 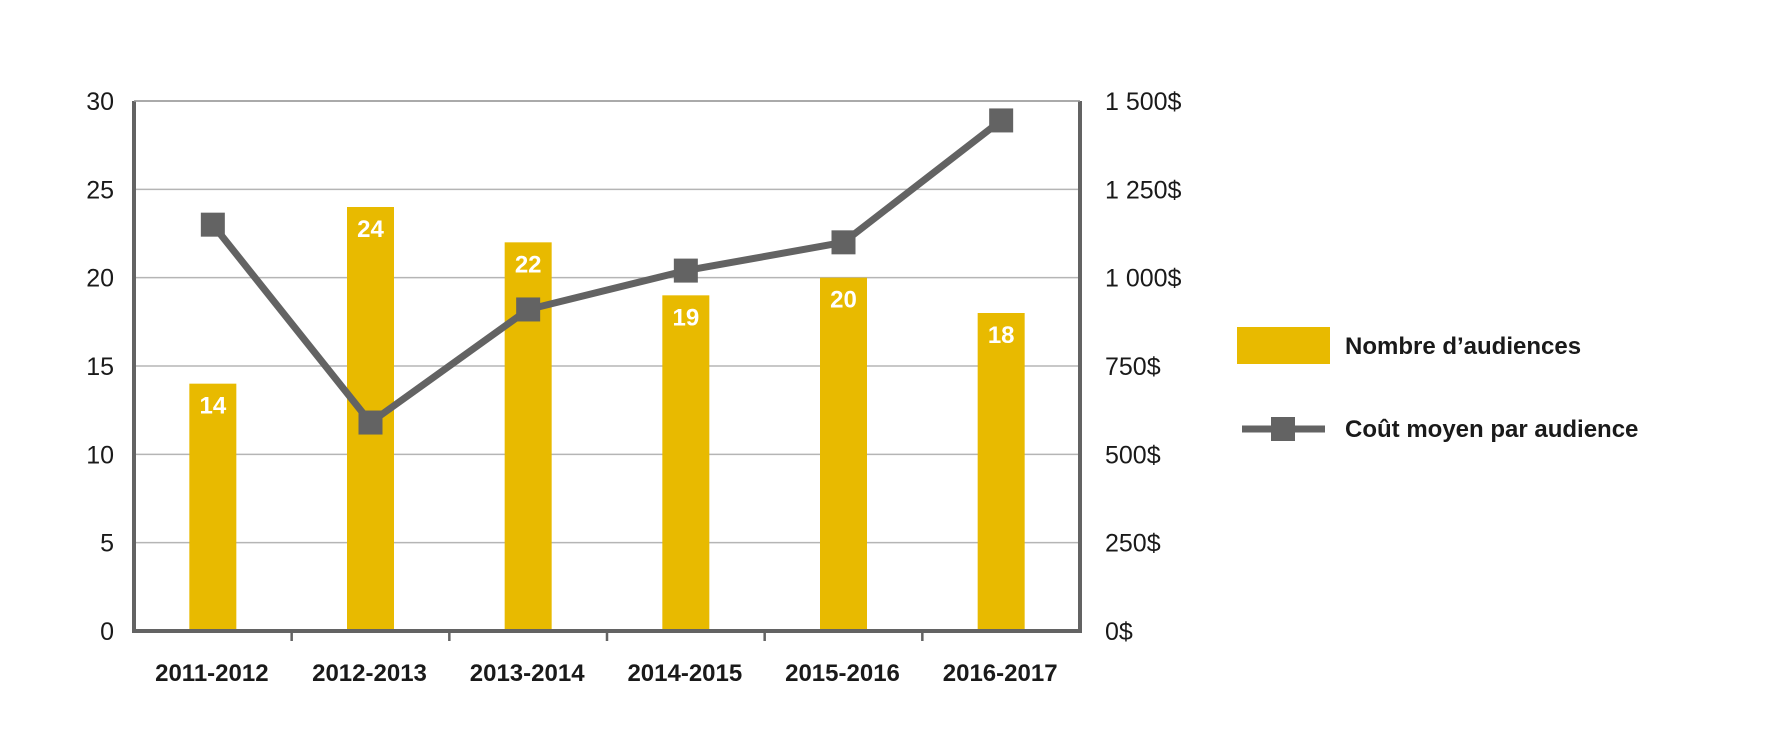 What do you see at coordinates (1463, 346) in the screenshot?
I see `legend-label-bar: Nombre d’audiences` at bounding box center [1463, 346].